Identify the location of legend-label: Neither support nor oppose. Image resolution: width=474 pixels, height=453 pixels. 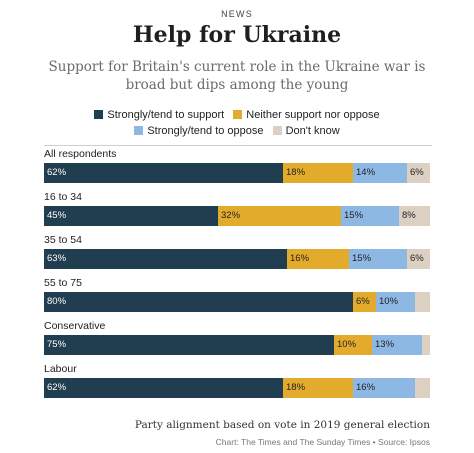
(313, 115).